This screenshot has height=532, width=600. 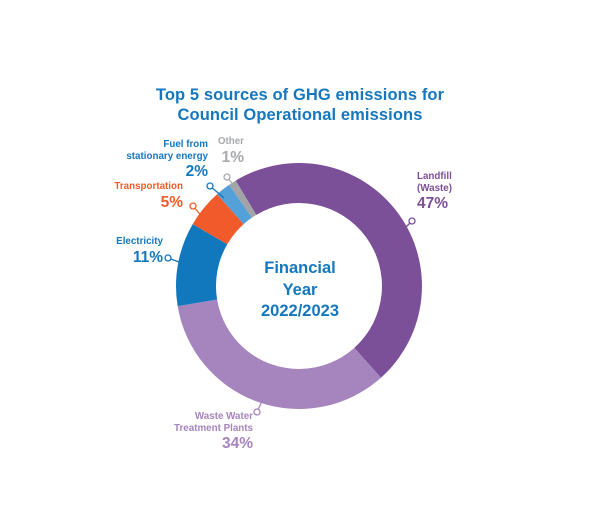 What do you see at coordinates (193, 206) in the screenshot?
I see `leader-dot-transportation` at bounding box center [193, 206].